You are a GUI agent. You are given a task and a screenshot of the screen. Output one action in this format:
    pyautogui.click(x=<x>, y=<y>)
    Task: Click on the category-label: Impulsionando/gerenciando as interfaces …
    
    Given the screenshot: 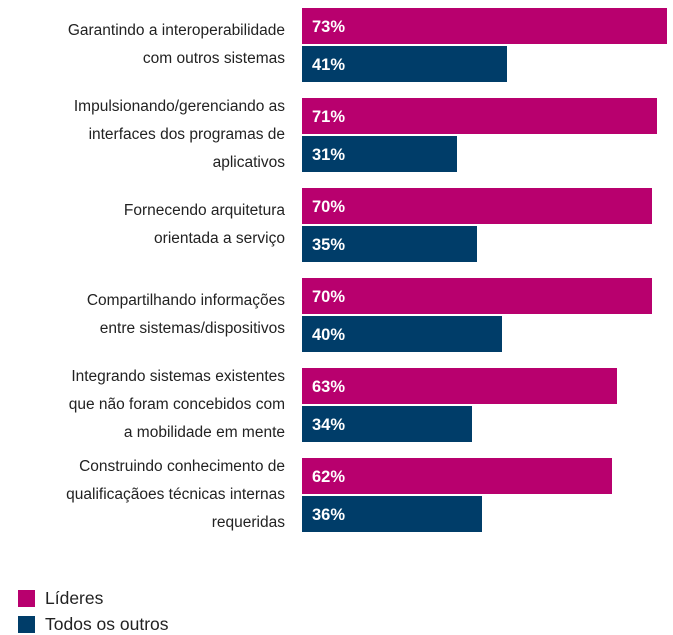 What is the action you would take?
    pyautogui.click(x=179, y=134)
    